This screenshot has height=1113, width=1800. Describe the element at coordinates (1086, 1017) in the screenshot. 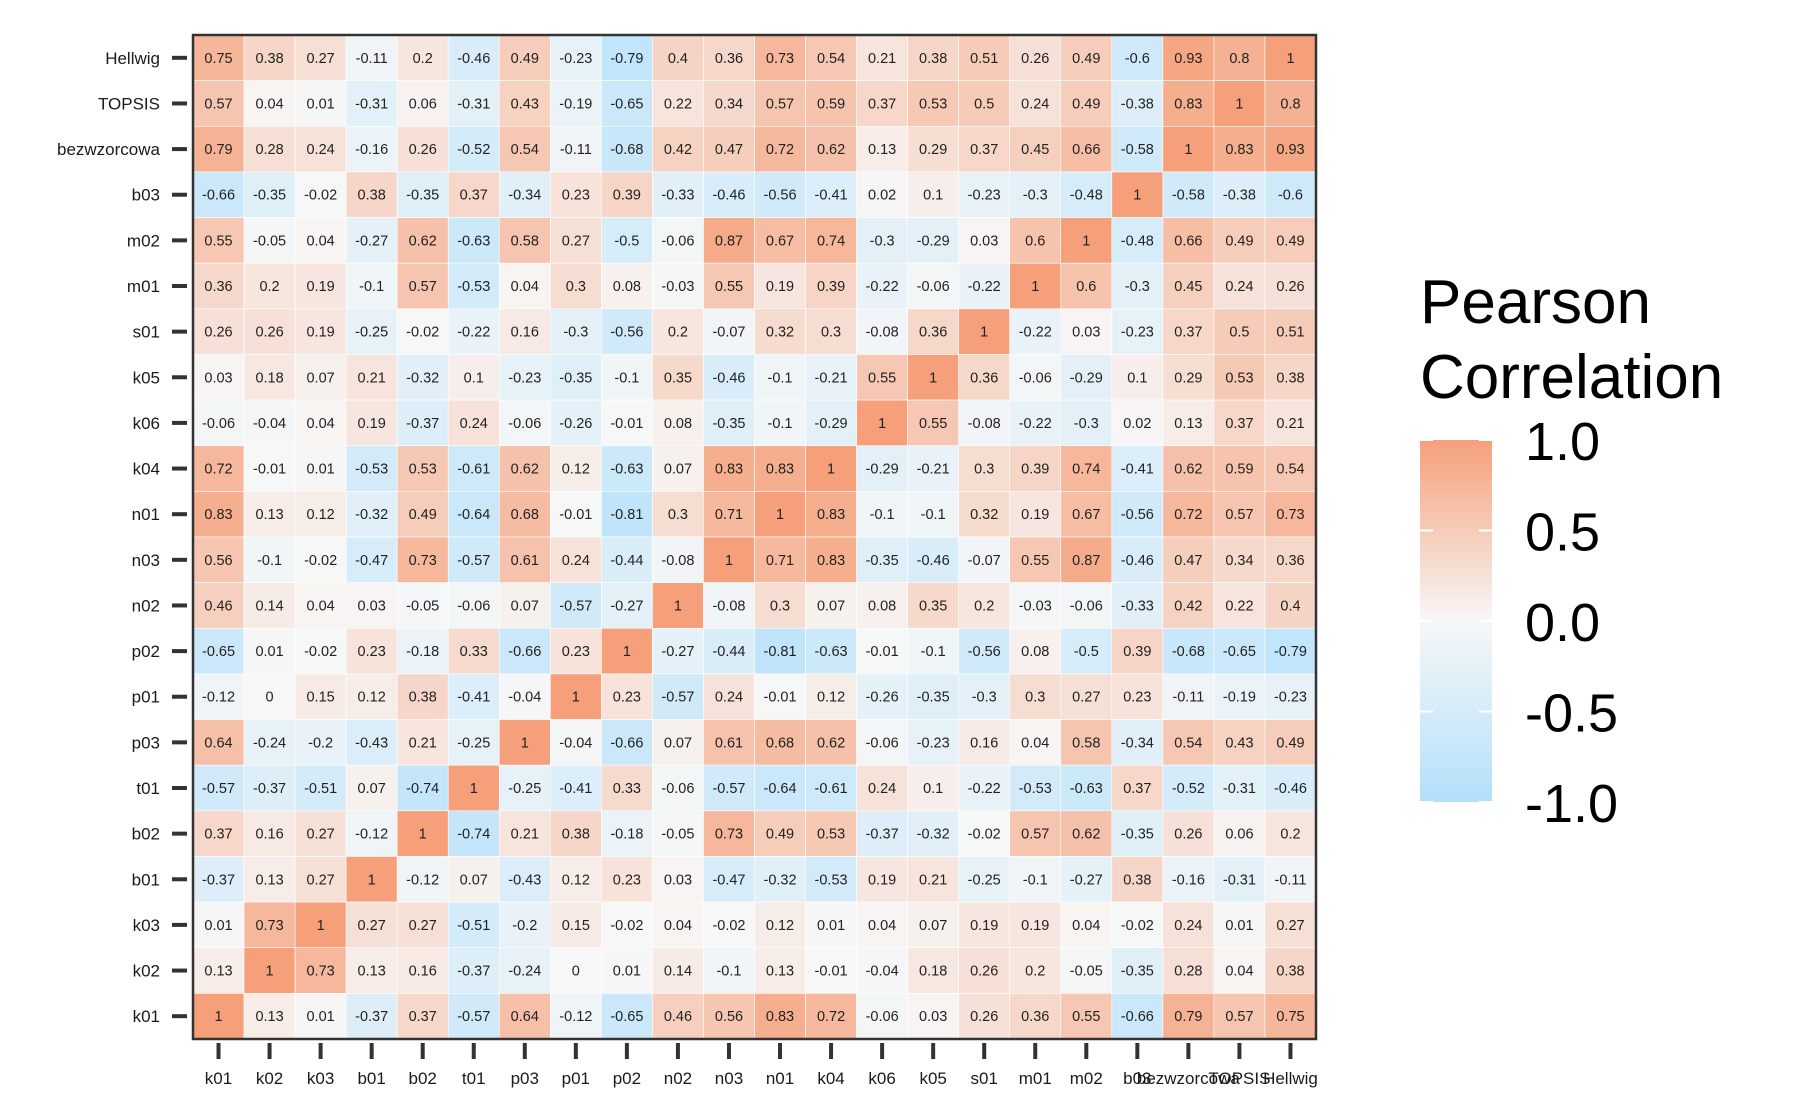

I see `cell-value-label: 0.55` at that location.